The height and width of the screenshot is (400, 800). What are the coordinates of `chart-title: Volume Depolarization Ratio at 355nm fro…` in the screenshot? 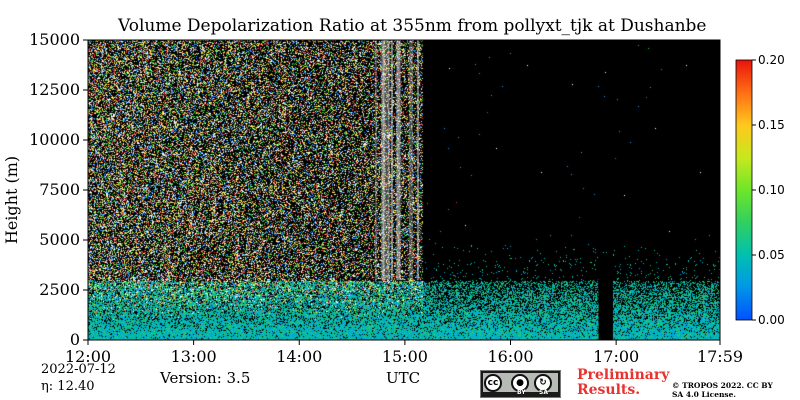 It's located at (412, 26).